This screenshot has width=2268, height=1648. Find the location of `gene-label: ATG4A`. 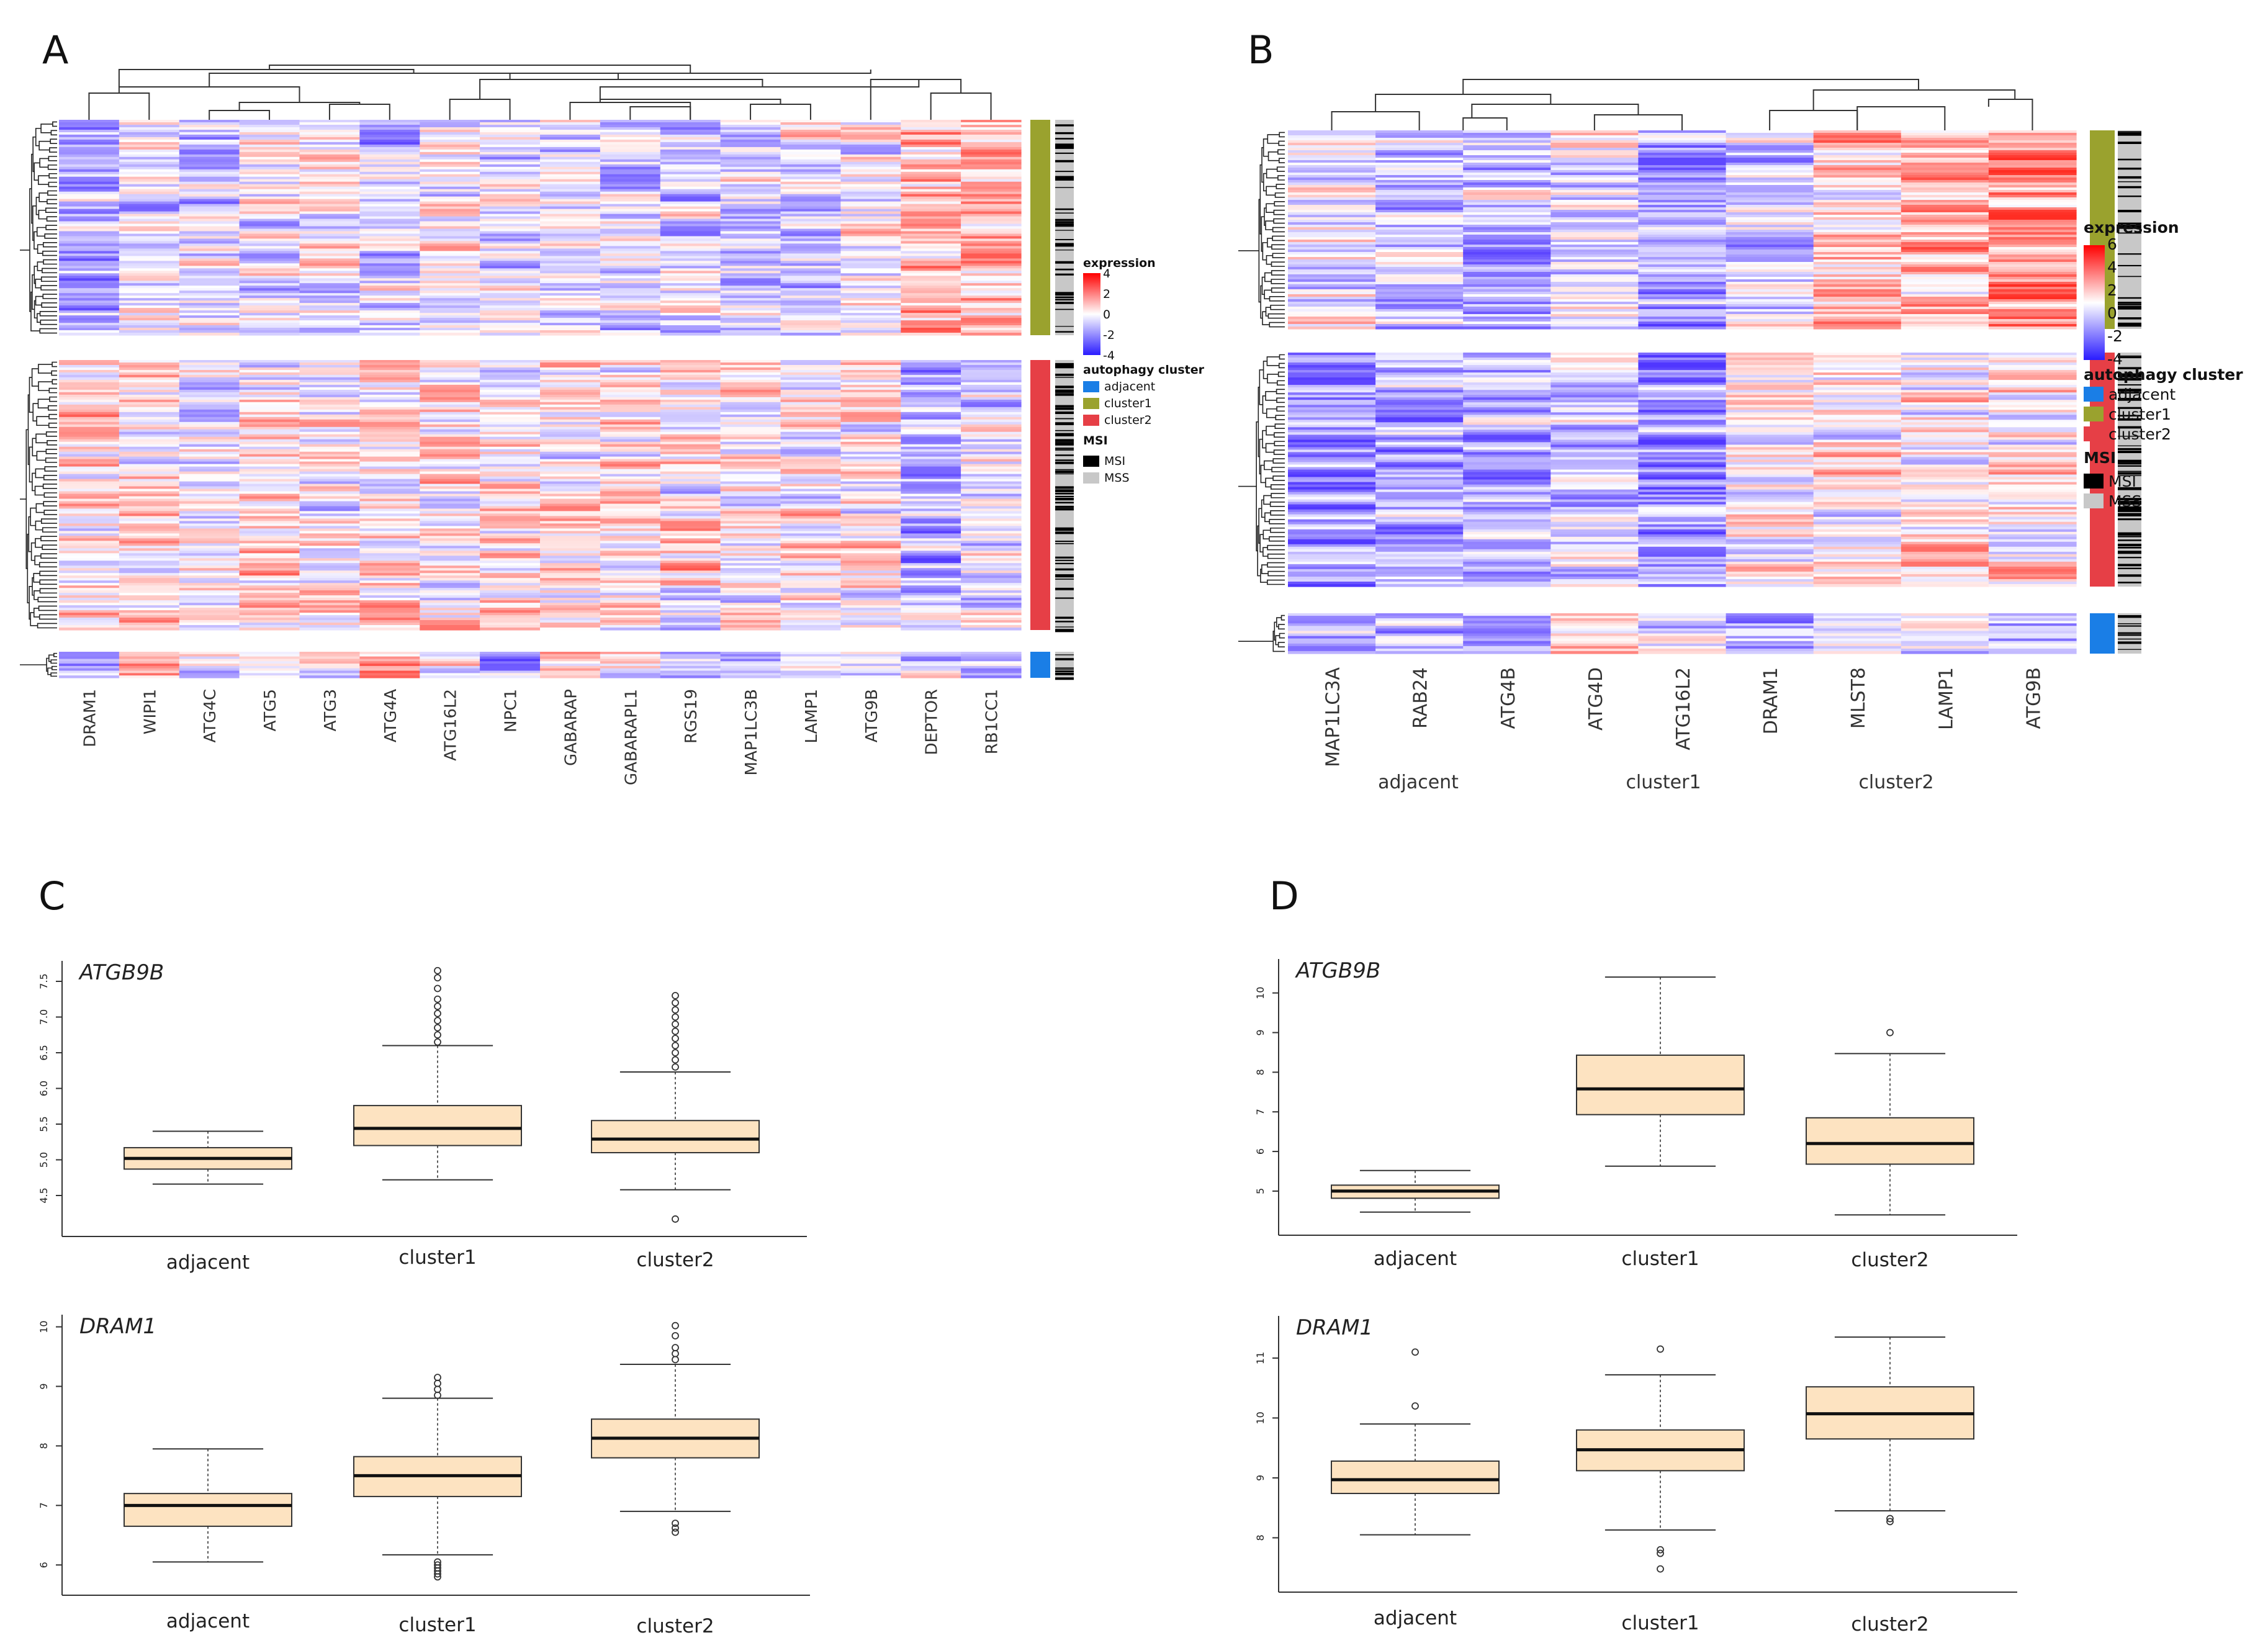

gene-label: ATG4A is located at coordinates (391, 715).